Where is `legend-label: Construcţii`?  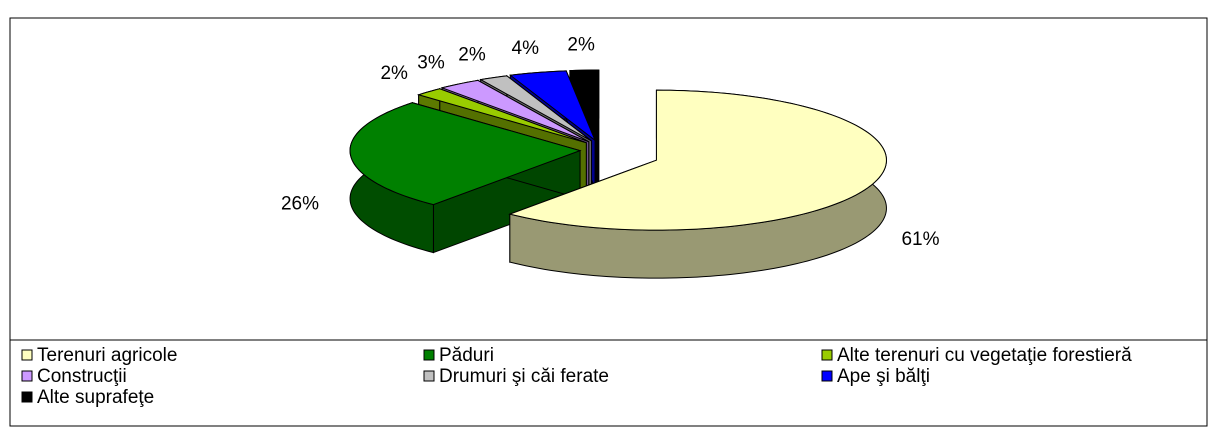 legend-label: Construcţii is located at coordinates (82, 376).